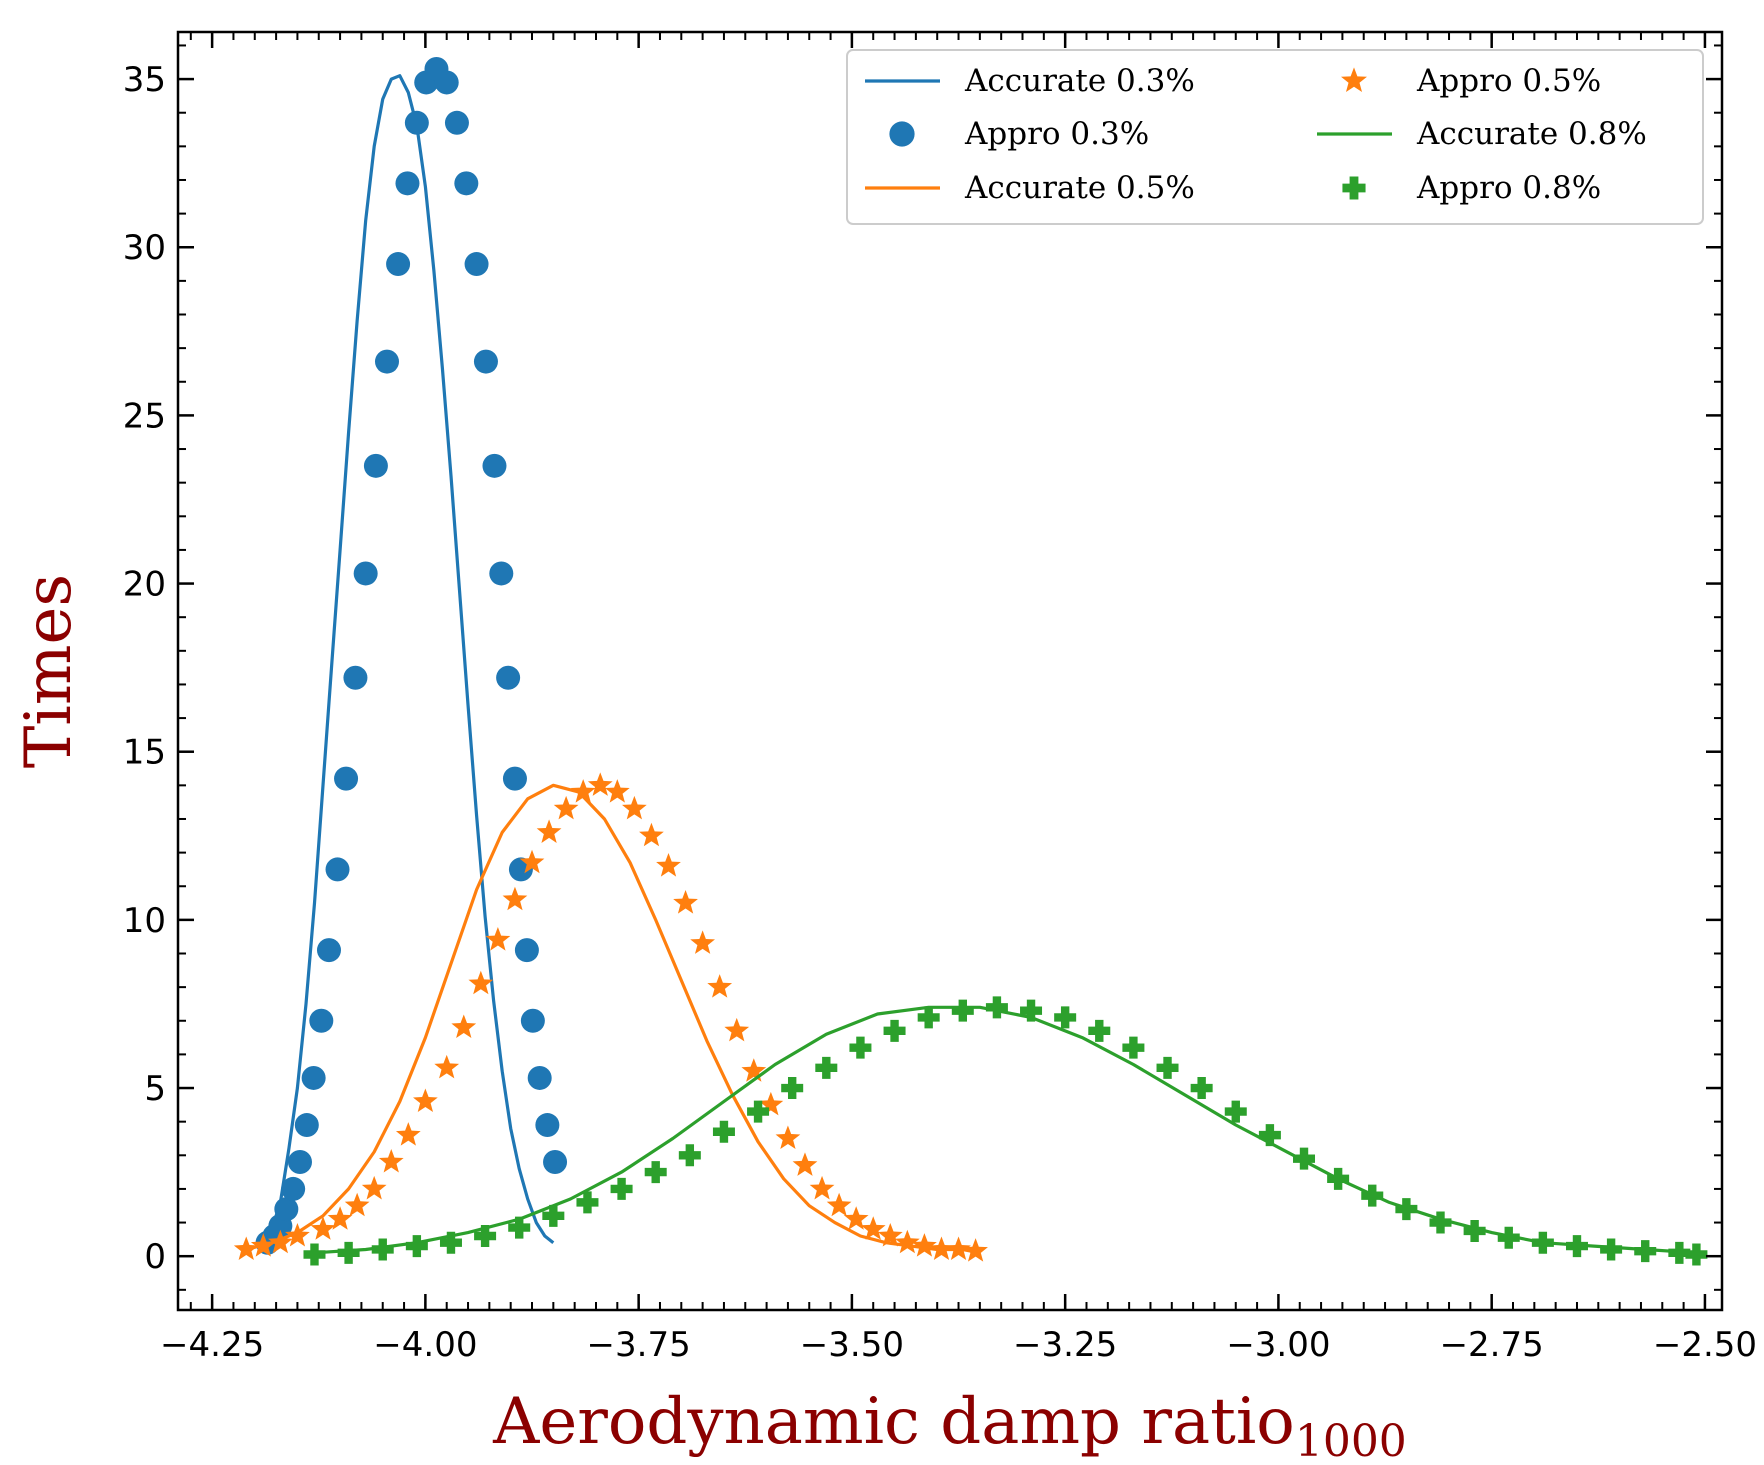 This screenshot has height=1465, width=1764. I want to click on legend-entry: Appro 0.5%, so click(1471, 81).